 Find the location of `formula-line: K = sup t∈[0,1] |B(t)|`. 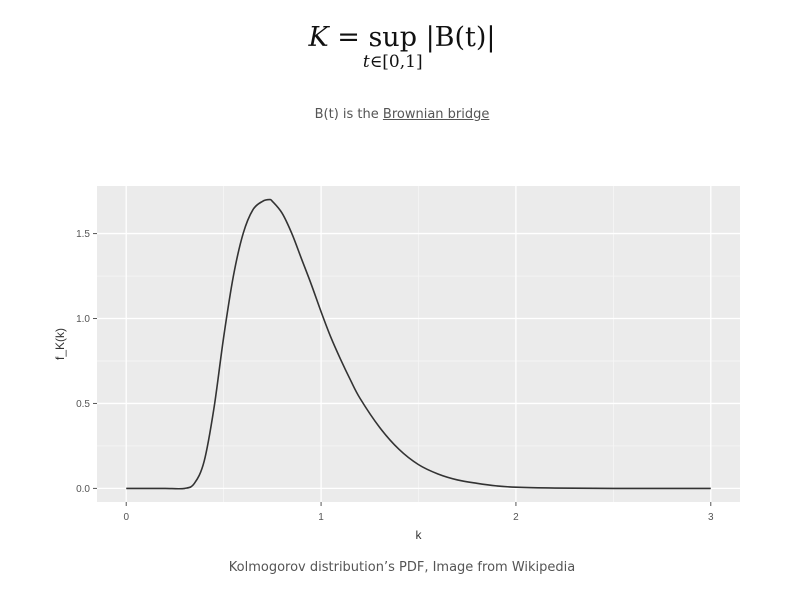

formula-line: K = sup t∈[0,1] |B(t)| is located at coordinates (402, 47).